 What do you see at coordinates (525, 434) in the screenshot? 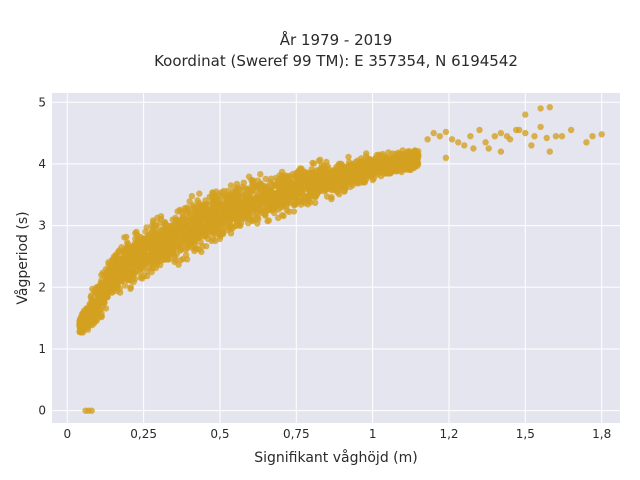
I see `x-tick-label: 1,5` at bounding box center [525, 434].